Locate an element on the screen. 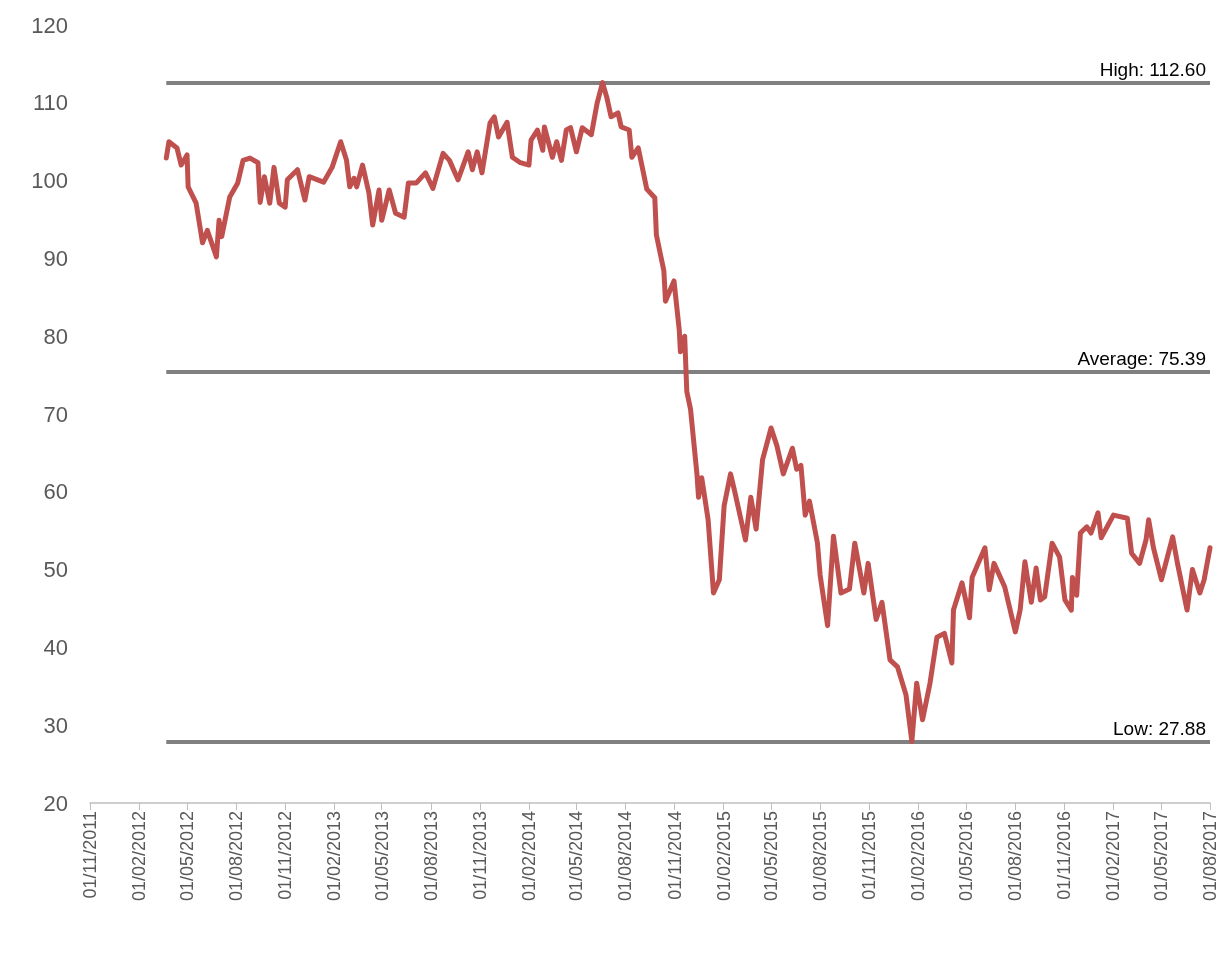  x-tick-label: 01/08/2017 is located at coordinates (1210, 856).